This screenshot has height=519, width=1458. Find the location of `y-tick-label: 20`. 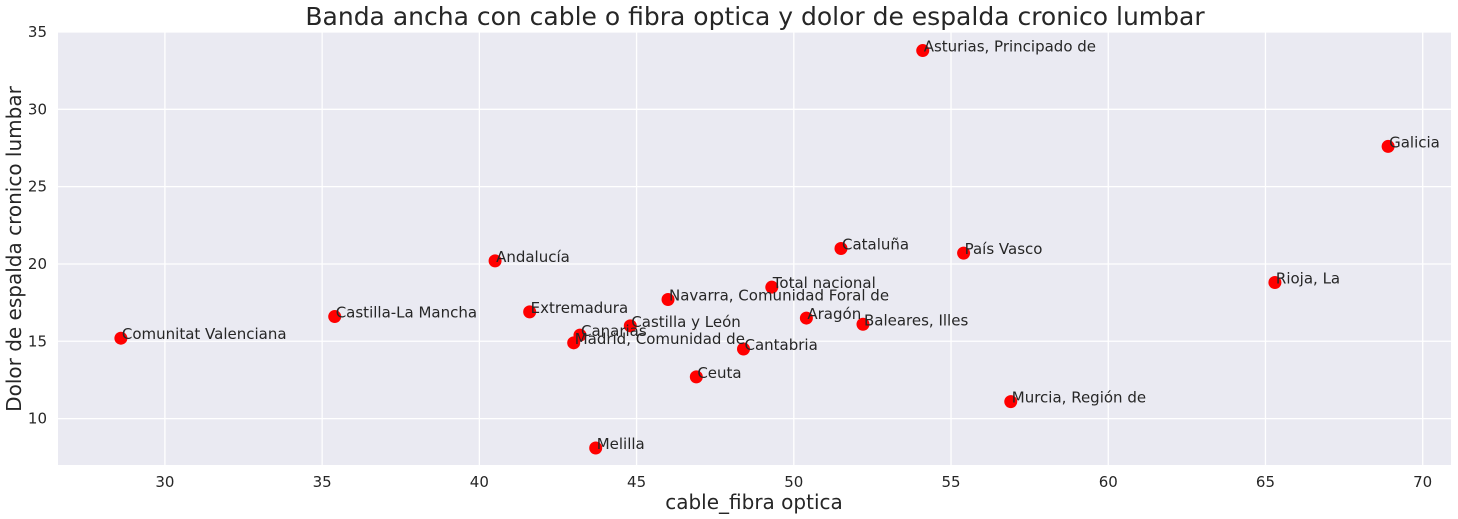

y-tick-label: 20 is located at coordinates (37, 264).